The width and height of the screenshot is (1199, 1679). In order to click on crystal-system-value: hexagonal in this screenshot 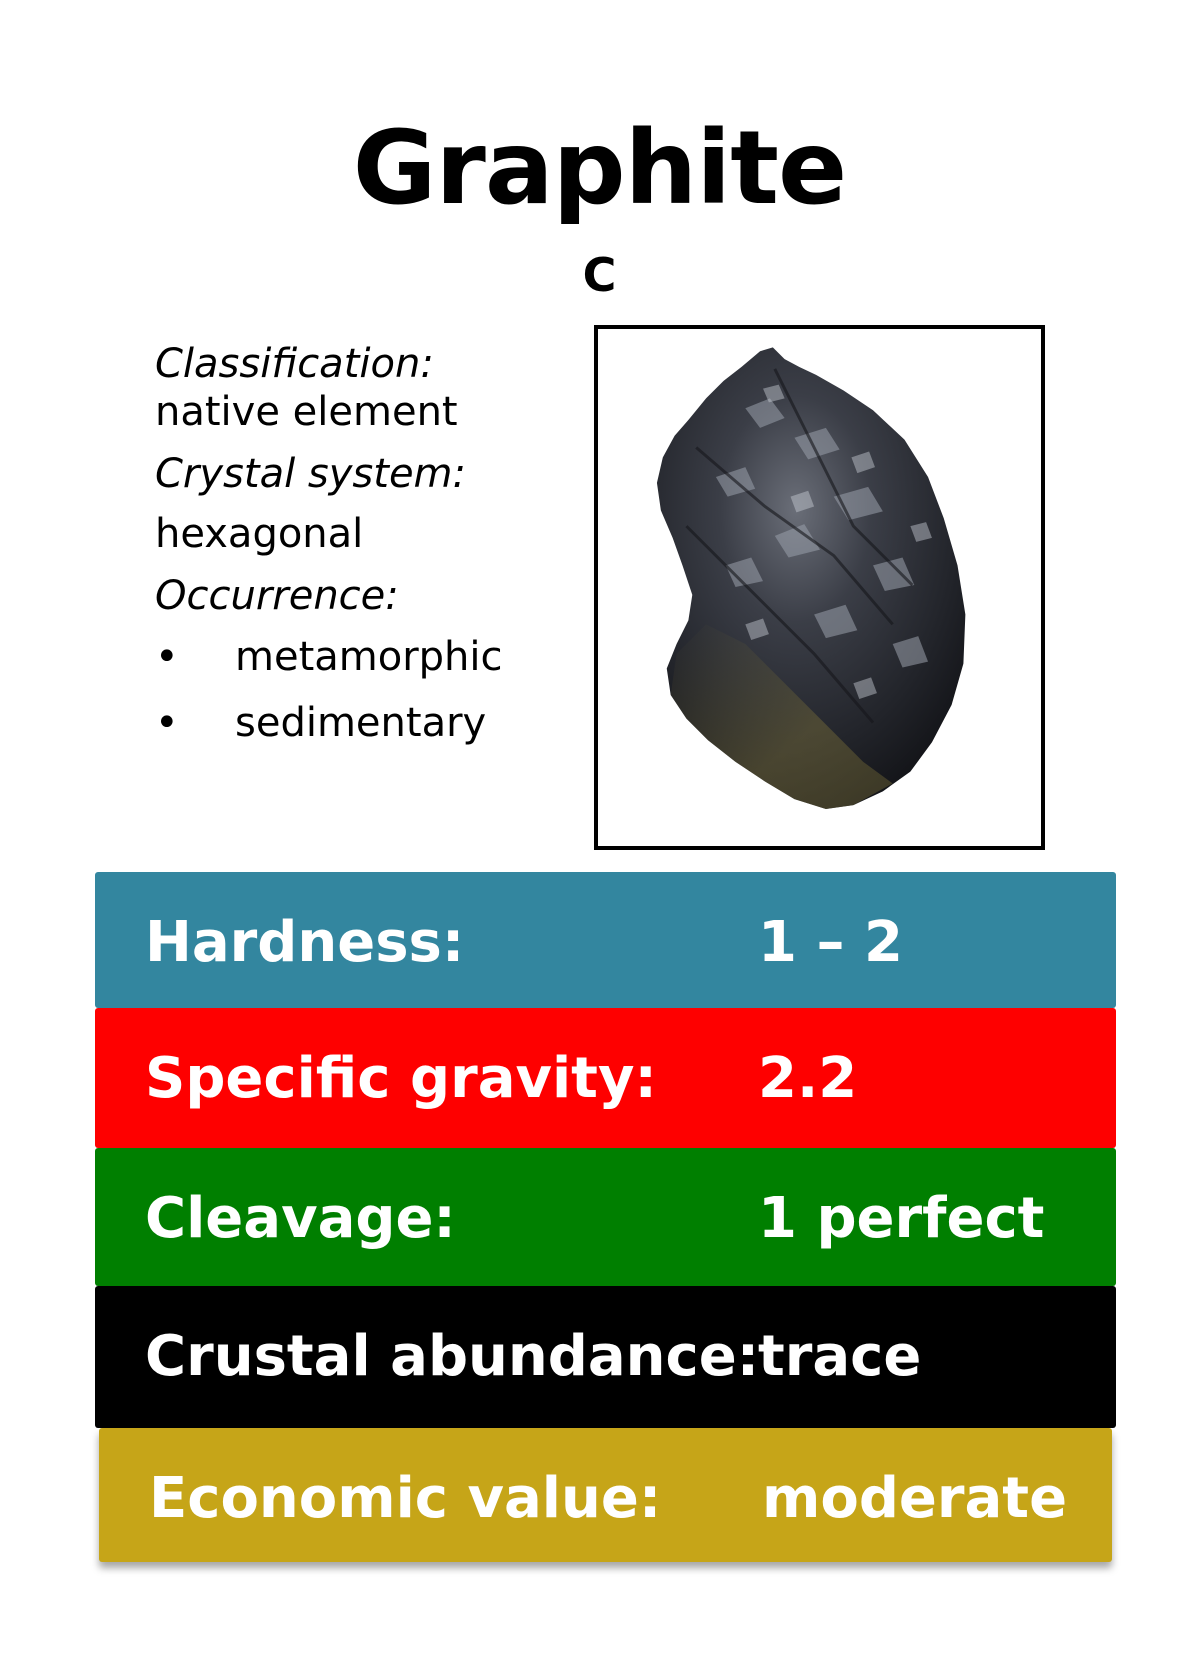, I will do `click(259, 534)`.